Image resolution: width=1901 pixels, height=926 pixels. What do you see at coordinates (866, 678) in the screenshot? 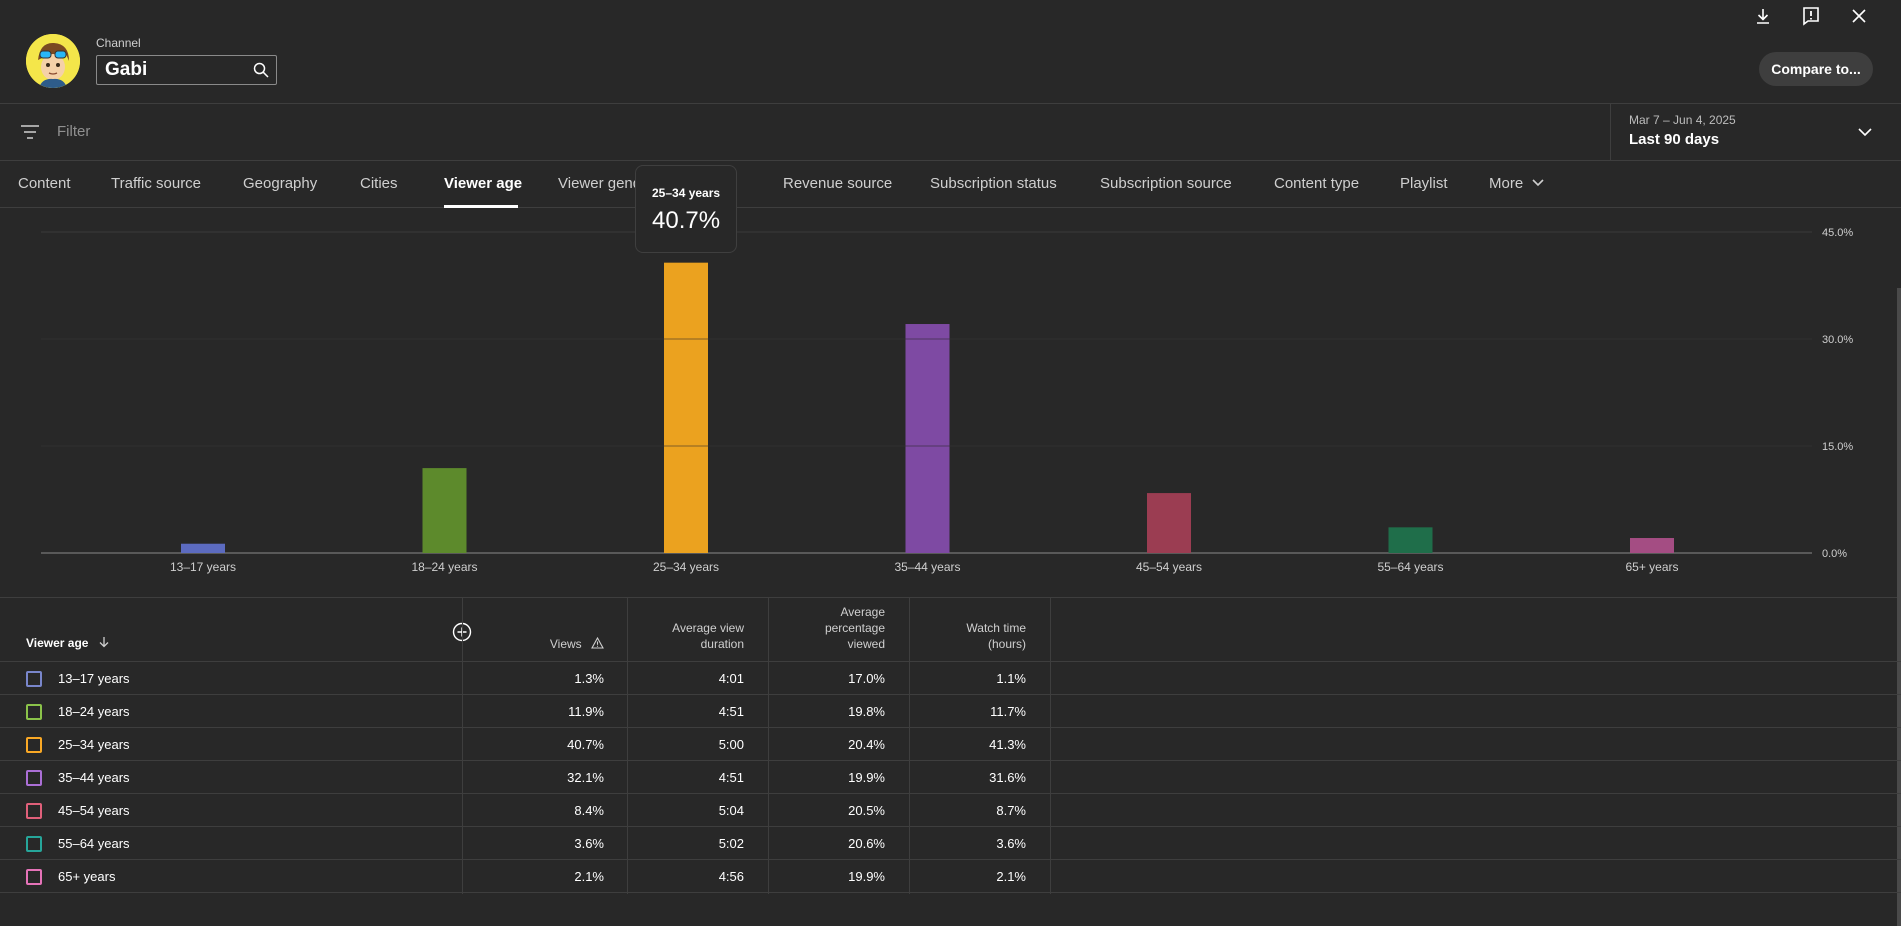
I see `percentage-cell: 17.0%` at bounding box center [866, 678].